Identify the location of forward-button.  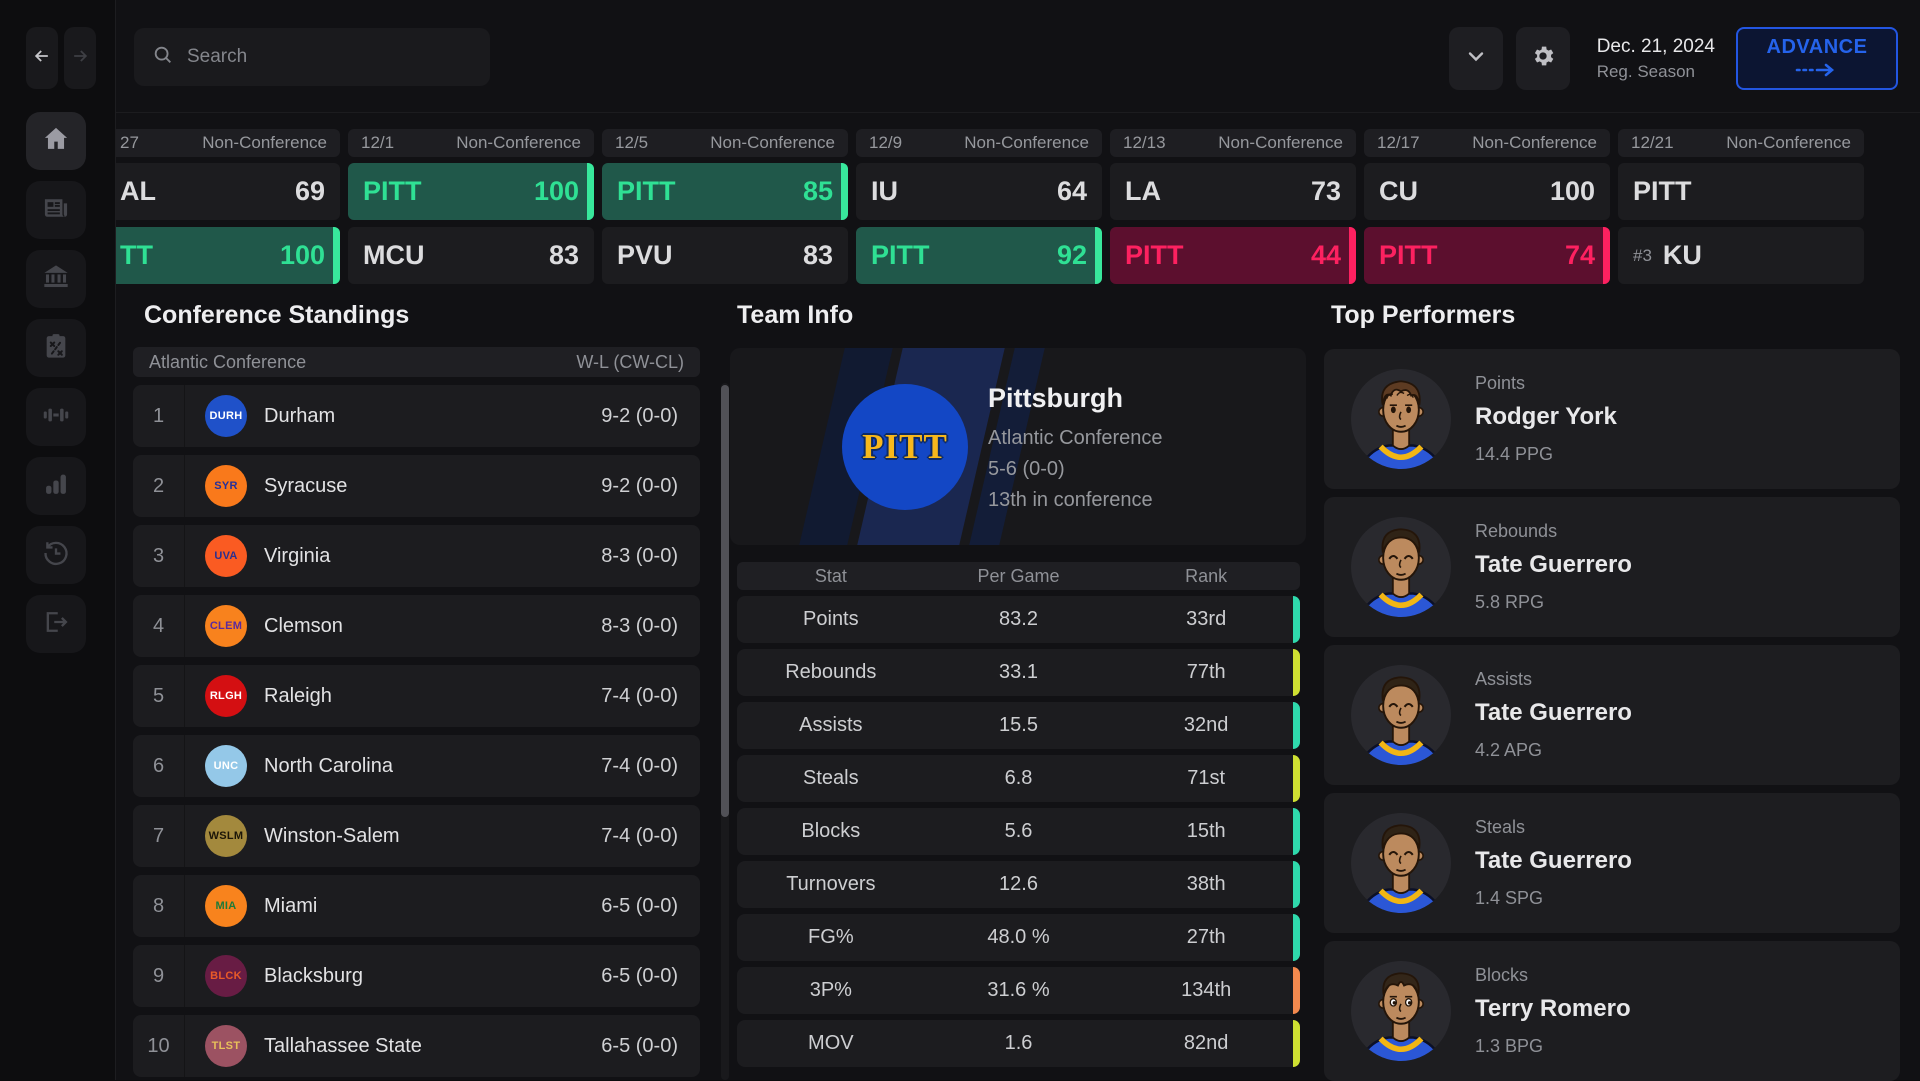
(80, 58).